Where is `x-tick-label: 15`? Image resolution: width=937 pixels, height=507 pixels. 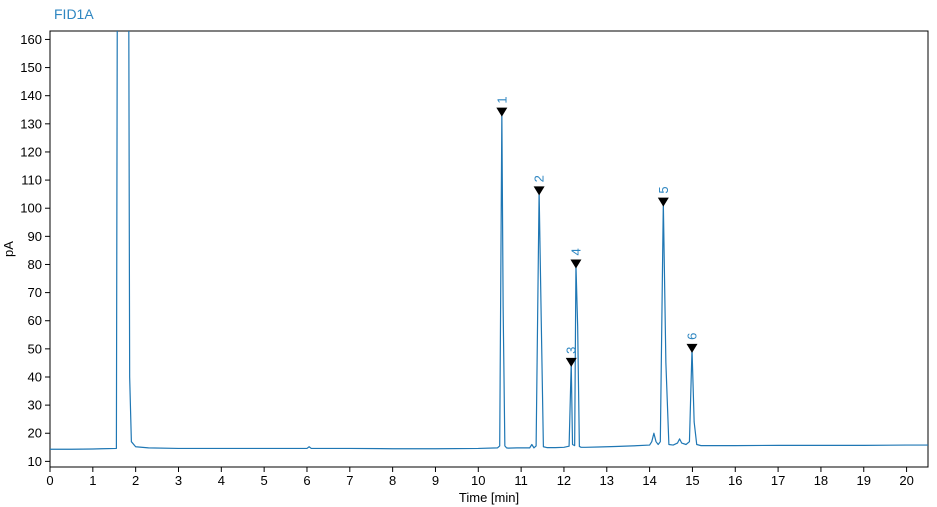 x-tick-label: 15 is located at coordinates (692, 480).